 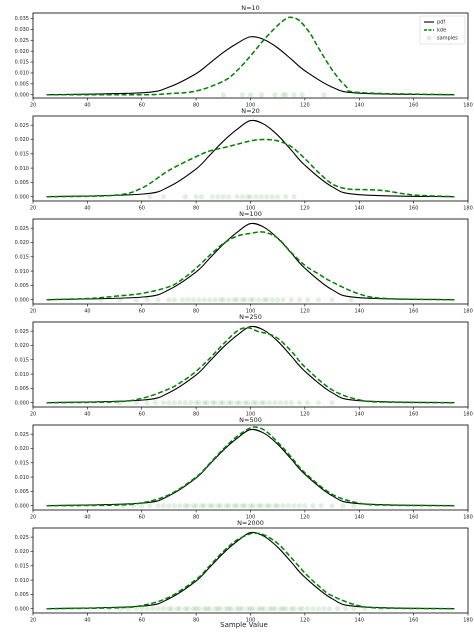 I want to click on subplot-title: N=10, so click(x=250, y=8).